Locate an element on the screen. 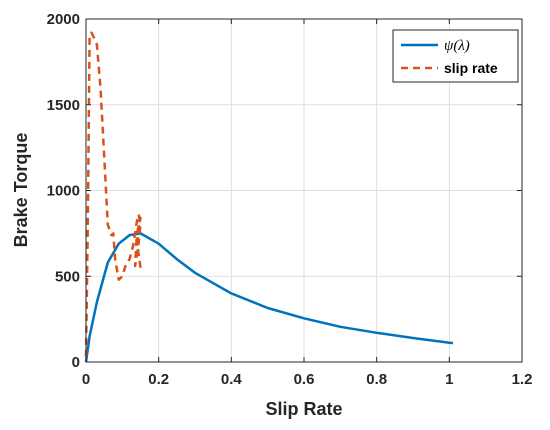 The image size is (550, 430). y-tick-label: 0 is located at coordinates (76, 362).